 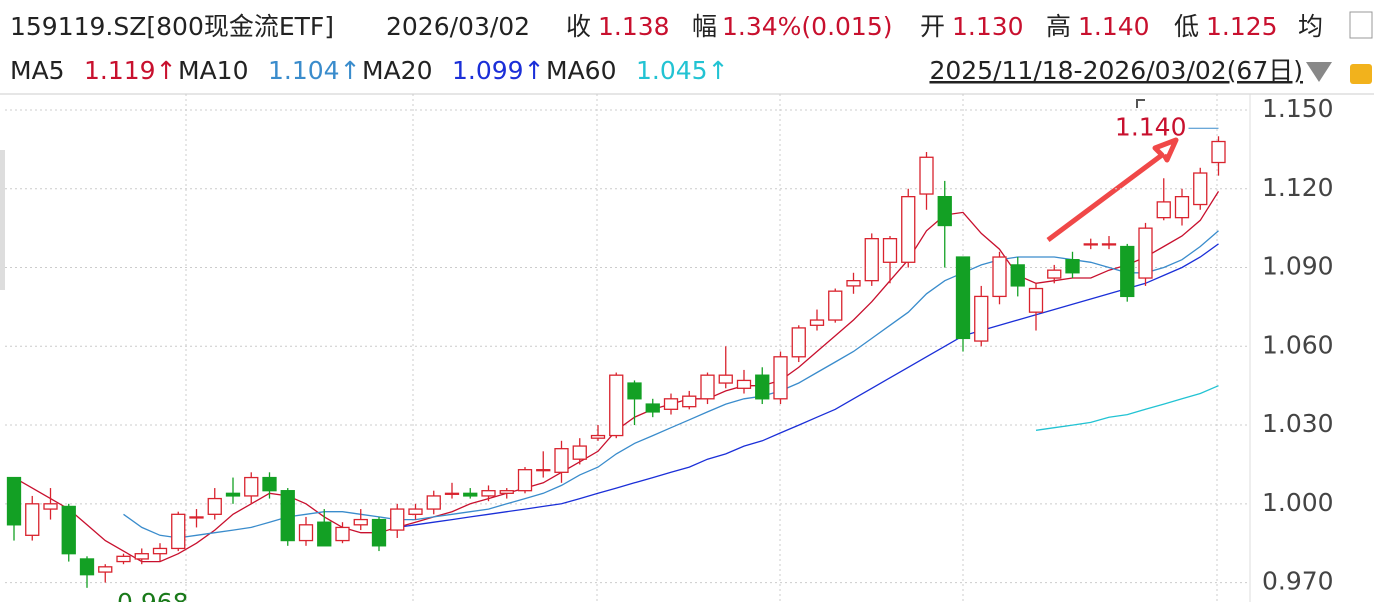 What do you see at coordinates (1310, 26) in the screenshot?
I see `quote-label: 均` at bounding box center [1310, 26].